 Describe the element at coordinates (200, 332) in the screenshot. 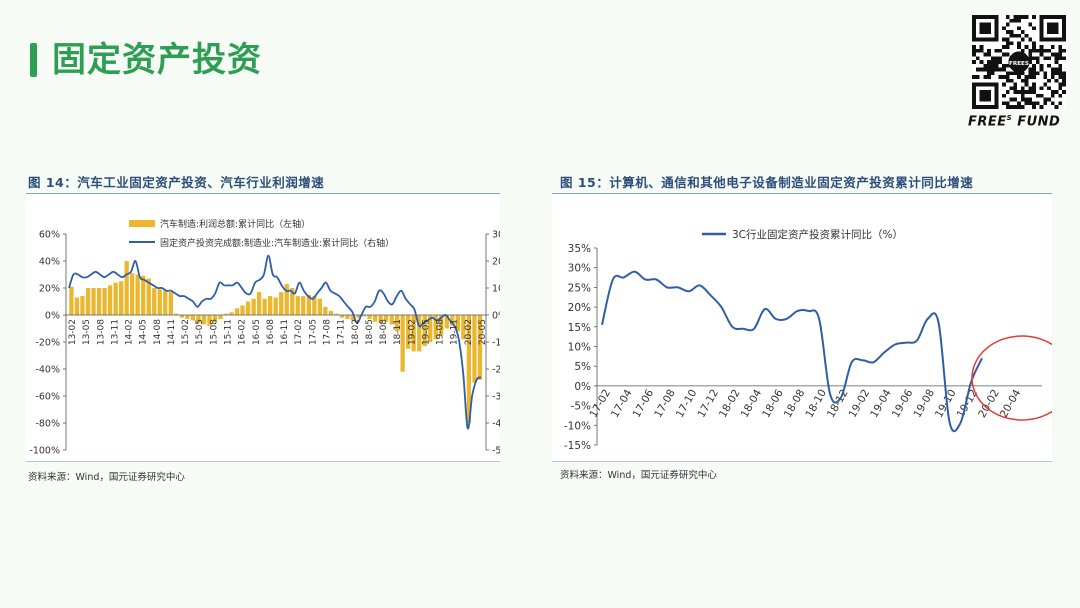

I see `x-tick-label: 15-05` at that location.